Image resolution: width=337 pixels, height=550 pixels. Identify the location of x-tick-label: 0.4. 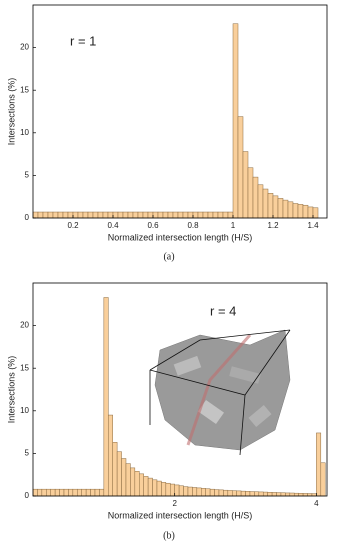
(113, 225).